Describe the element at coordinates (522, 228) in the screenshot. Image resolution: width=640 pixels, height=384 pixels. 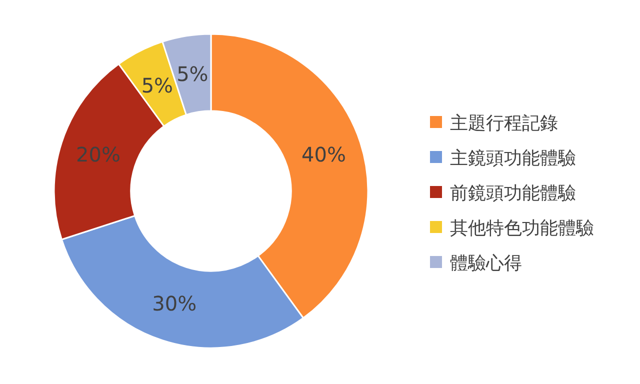
I see `legend-label: 其他特色功能體驗` at that location.